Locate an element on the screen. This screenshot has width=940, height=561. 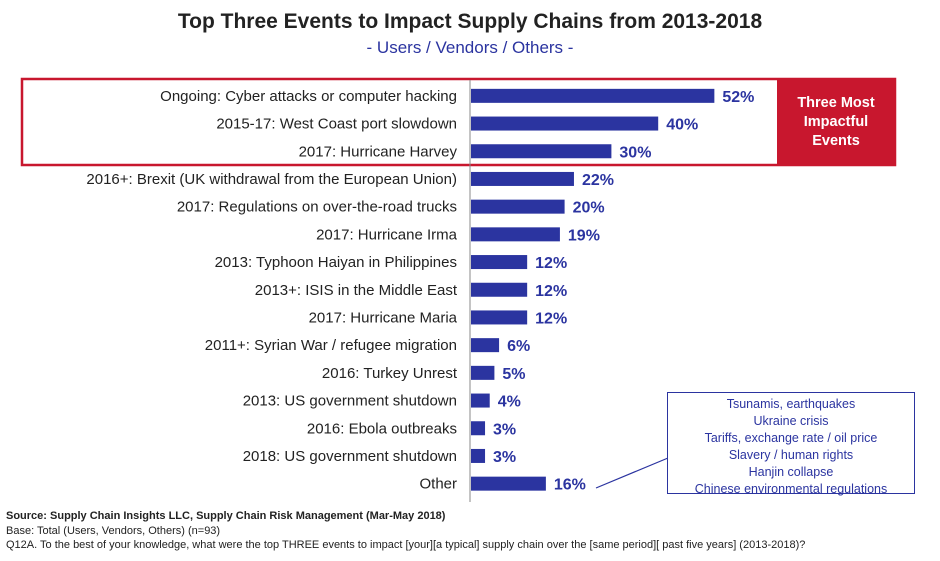
category-label: 2013: Typhoon Haiyan in Philippines is located at coordinates (336, 262).